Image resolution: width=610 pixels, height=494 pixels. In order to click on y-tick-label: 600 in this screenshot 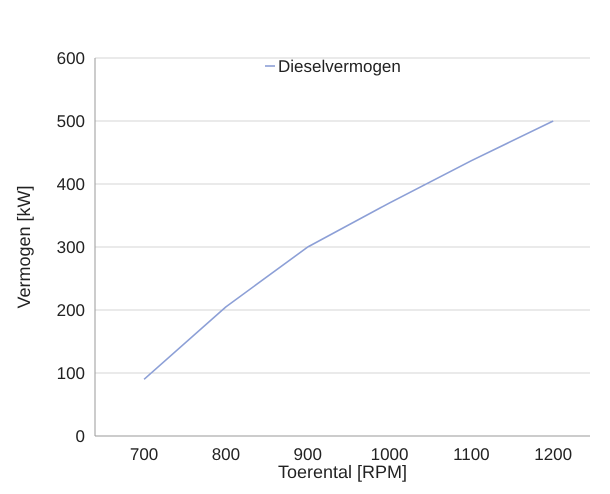, I will do `click(70, 58)`.